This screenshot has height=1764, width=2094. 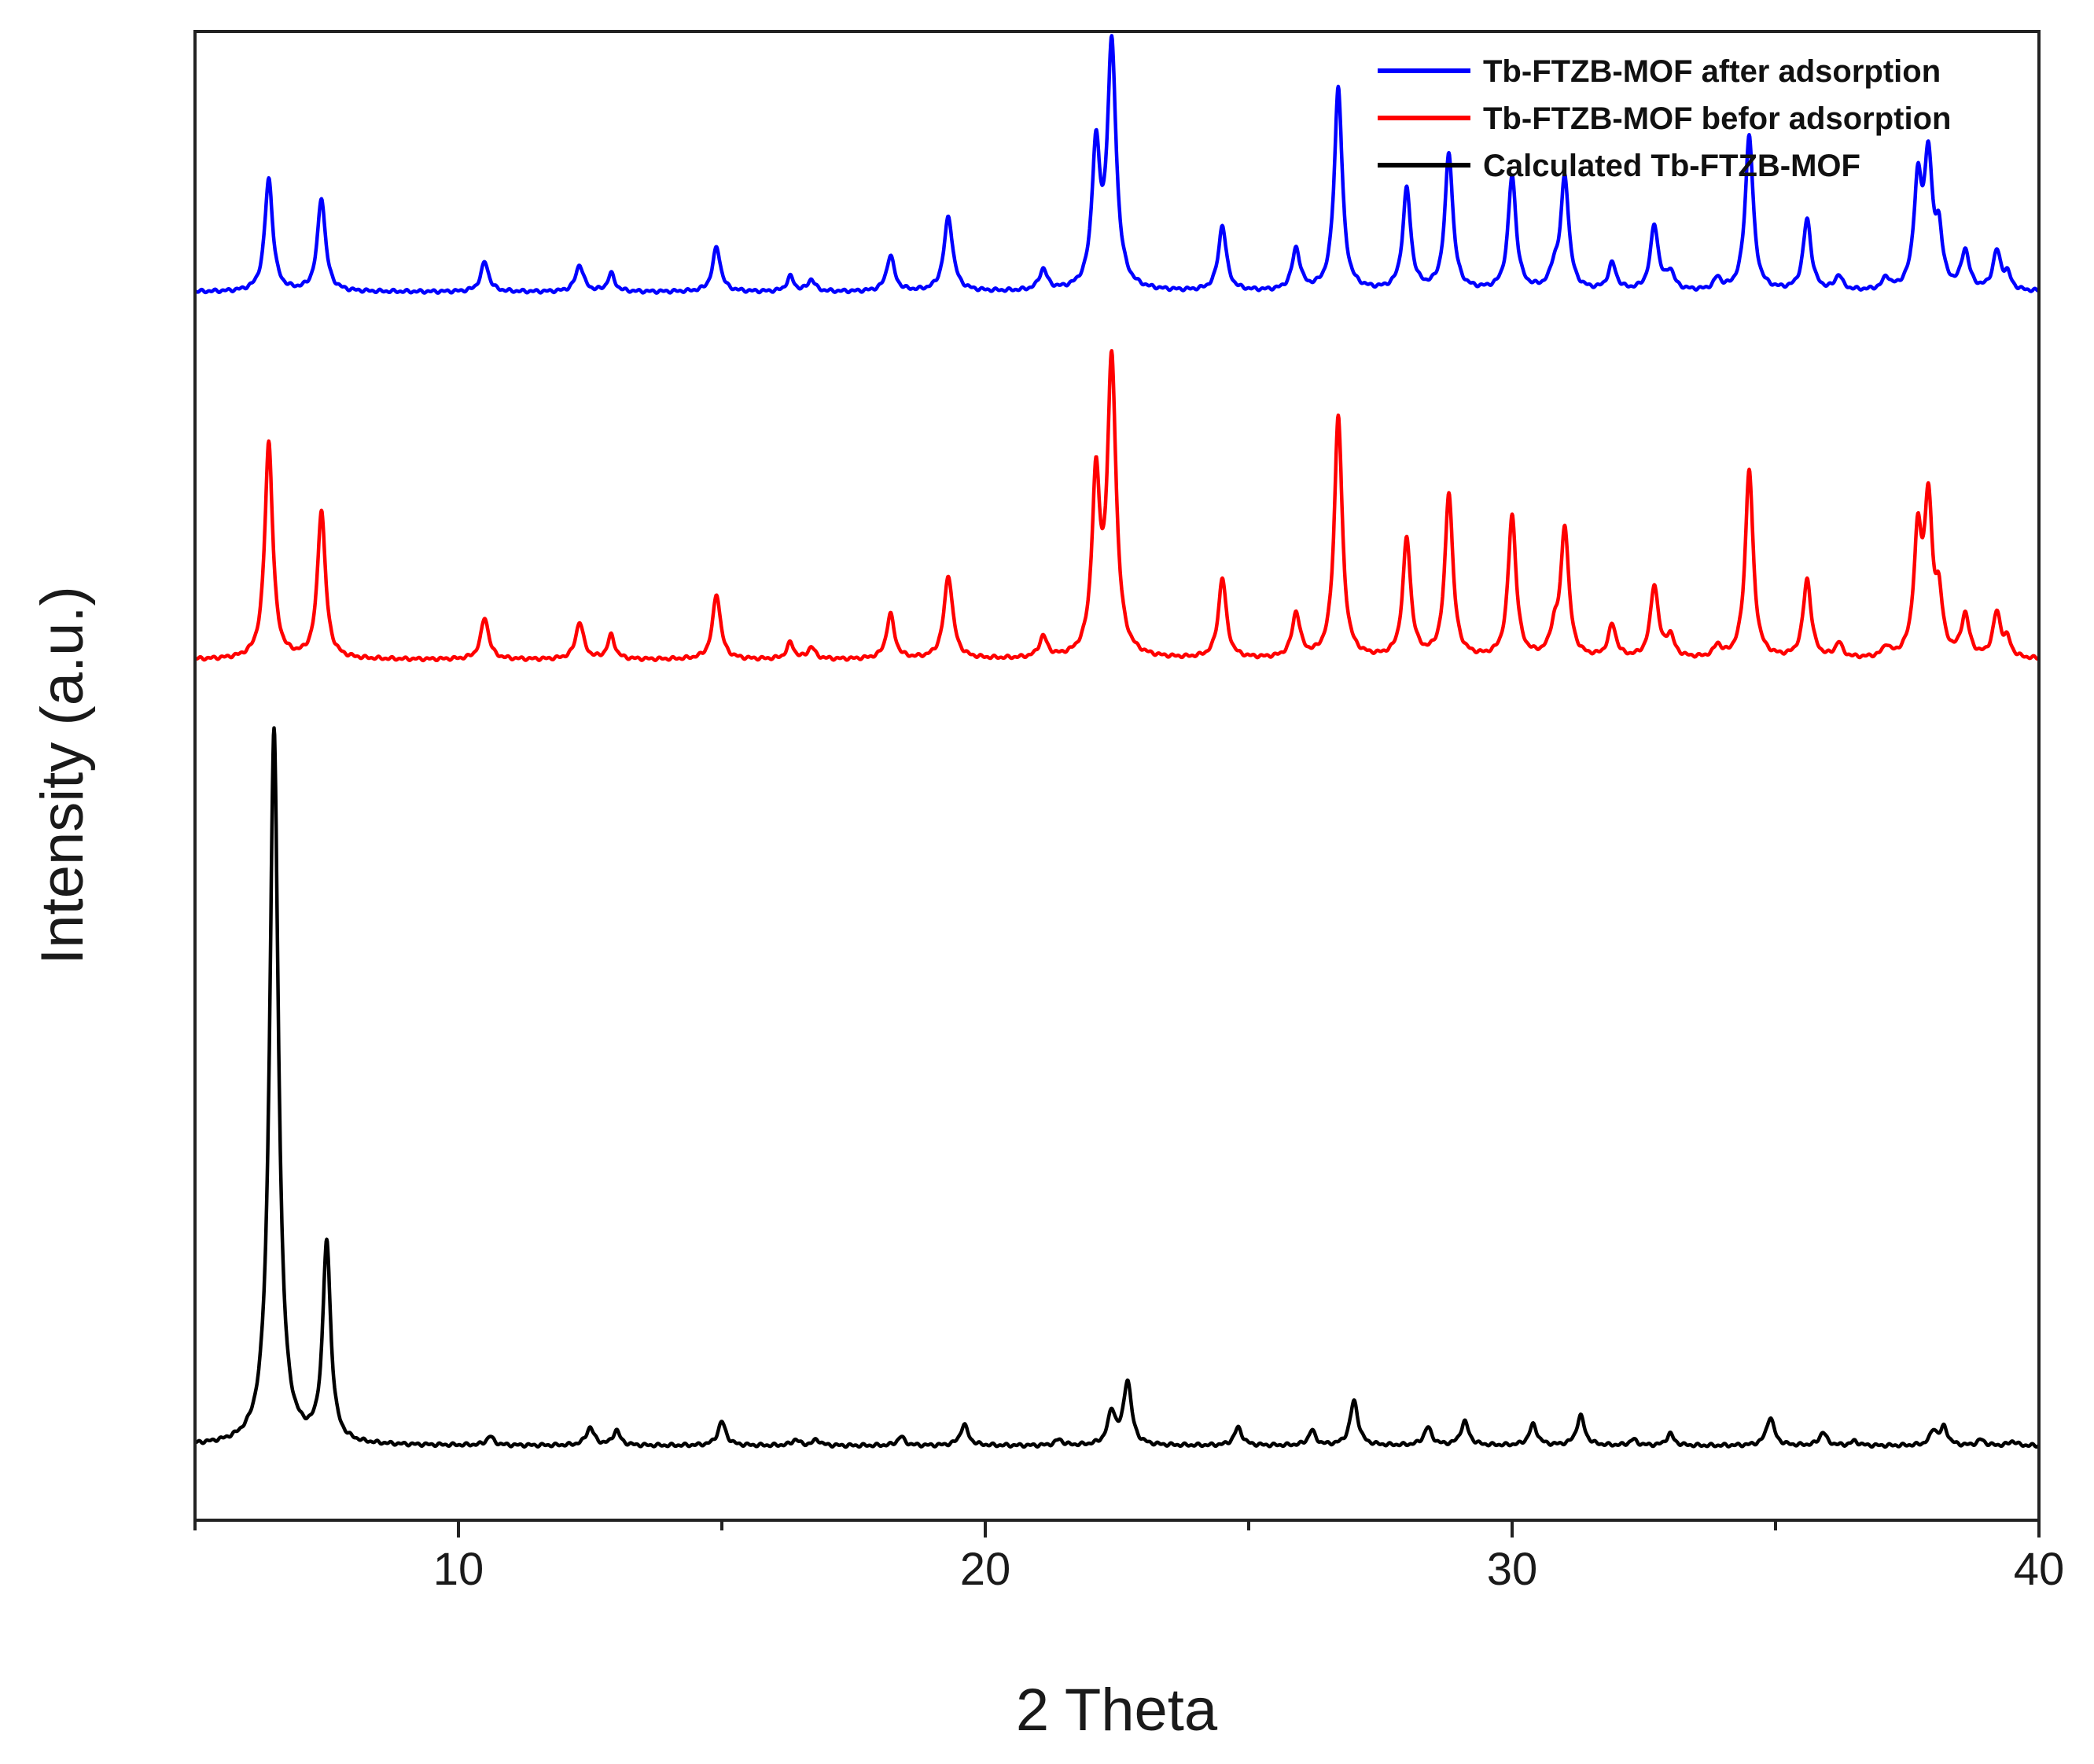 I want to click on y-axis-title: Intensity (a.u.), so click(x=62, y=775).